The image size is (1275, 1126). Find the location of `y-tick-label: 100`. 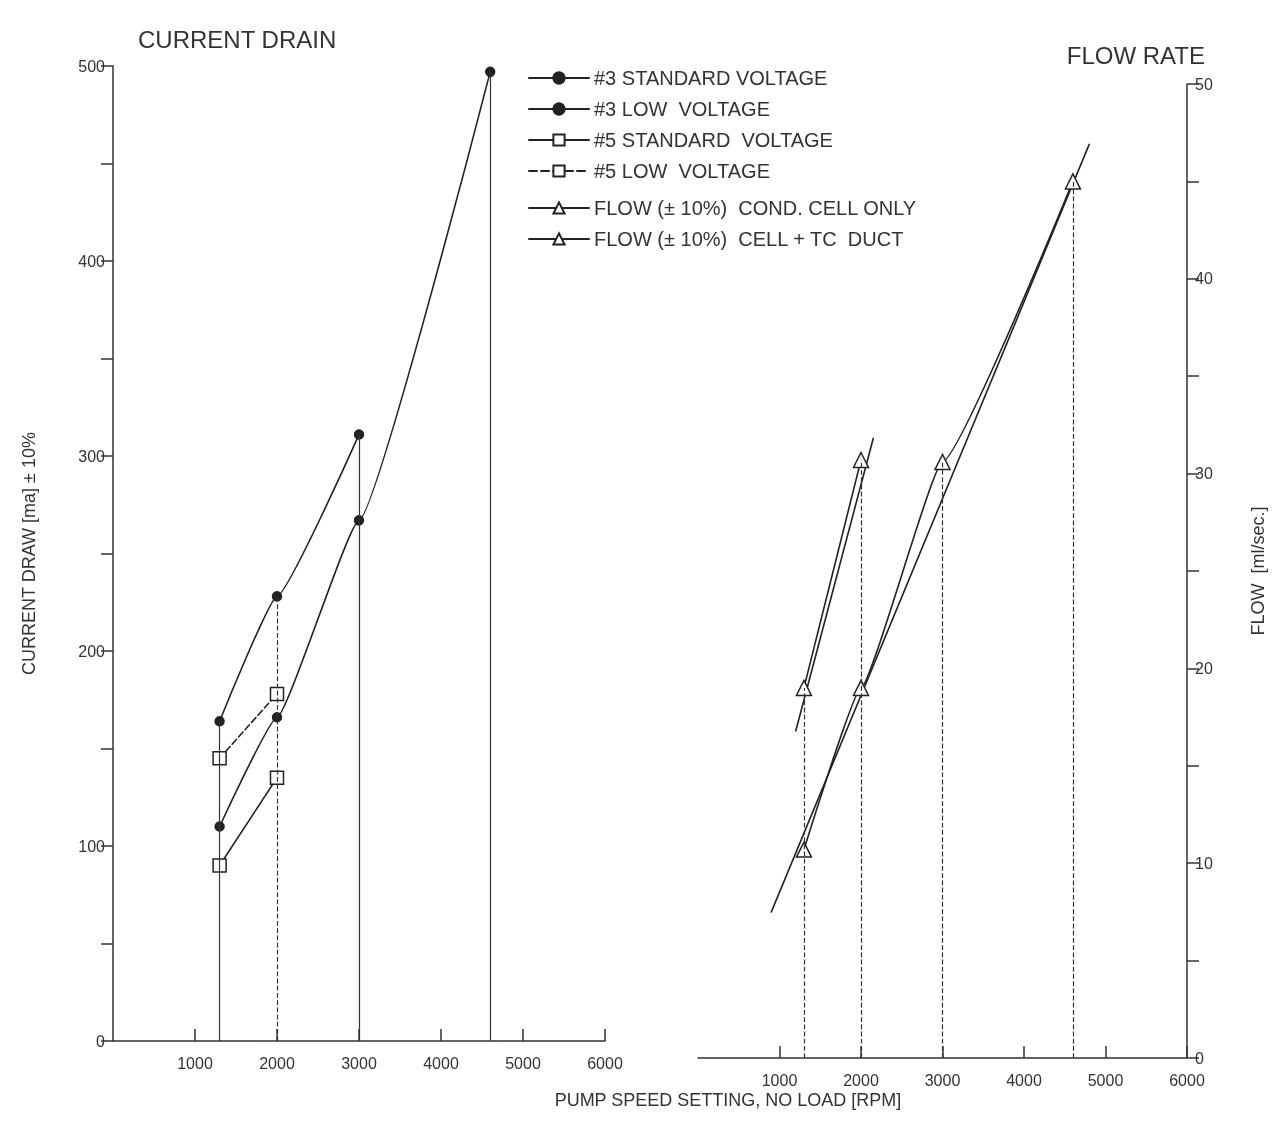

y-tick-label: 100 is located at coordinates (92, 846).